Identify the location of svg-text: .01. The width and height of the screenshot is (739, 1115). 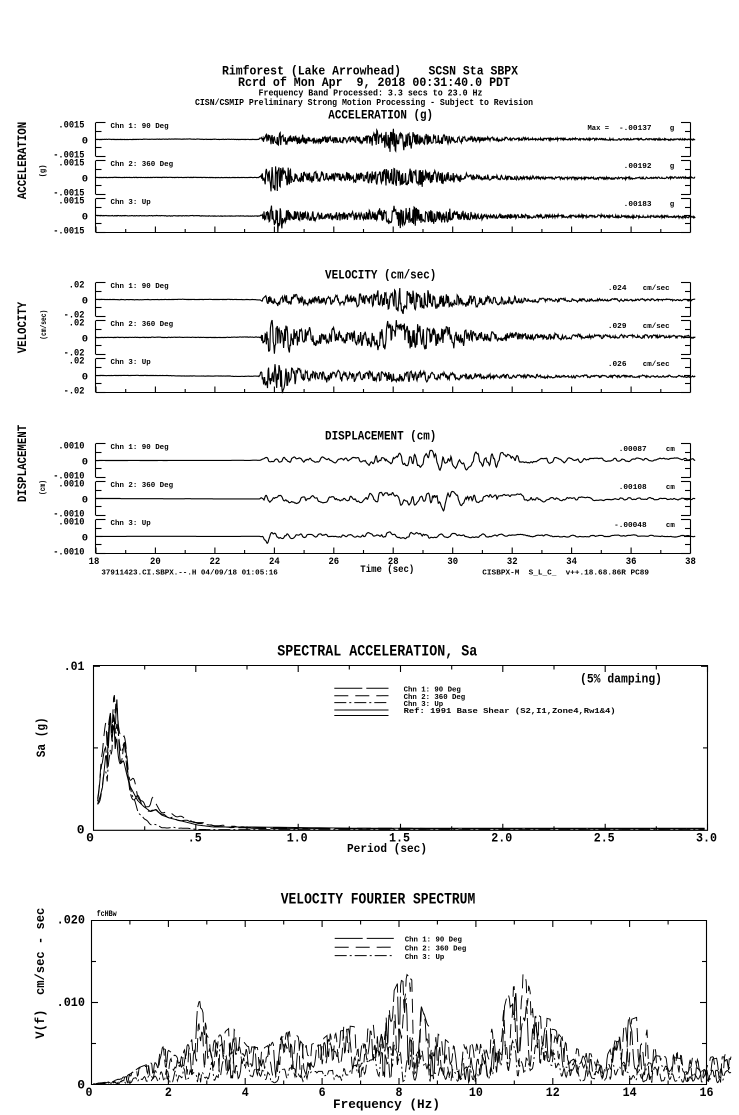
(74, 666).